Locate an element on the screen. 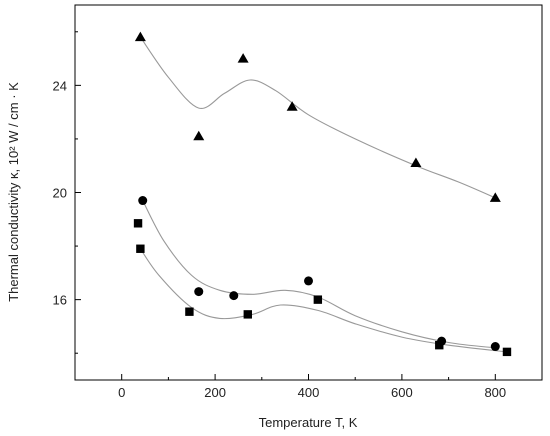  x-tick-label: 800 is located at coordinates (495, 392).